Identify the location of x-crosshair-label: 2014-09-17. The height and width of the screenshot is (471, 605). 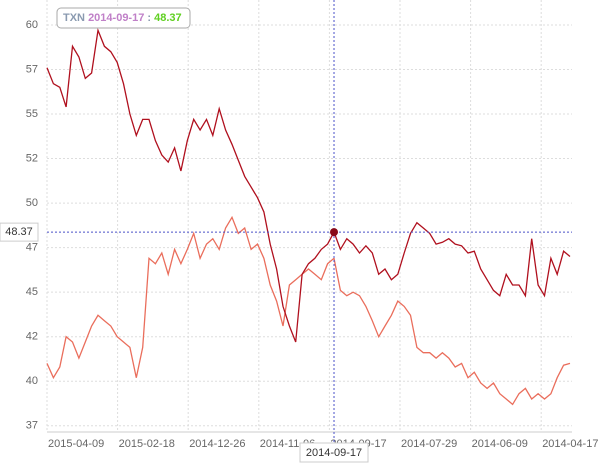
(334, 453).